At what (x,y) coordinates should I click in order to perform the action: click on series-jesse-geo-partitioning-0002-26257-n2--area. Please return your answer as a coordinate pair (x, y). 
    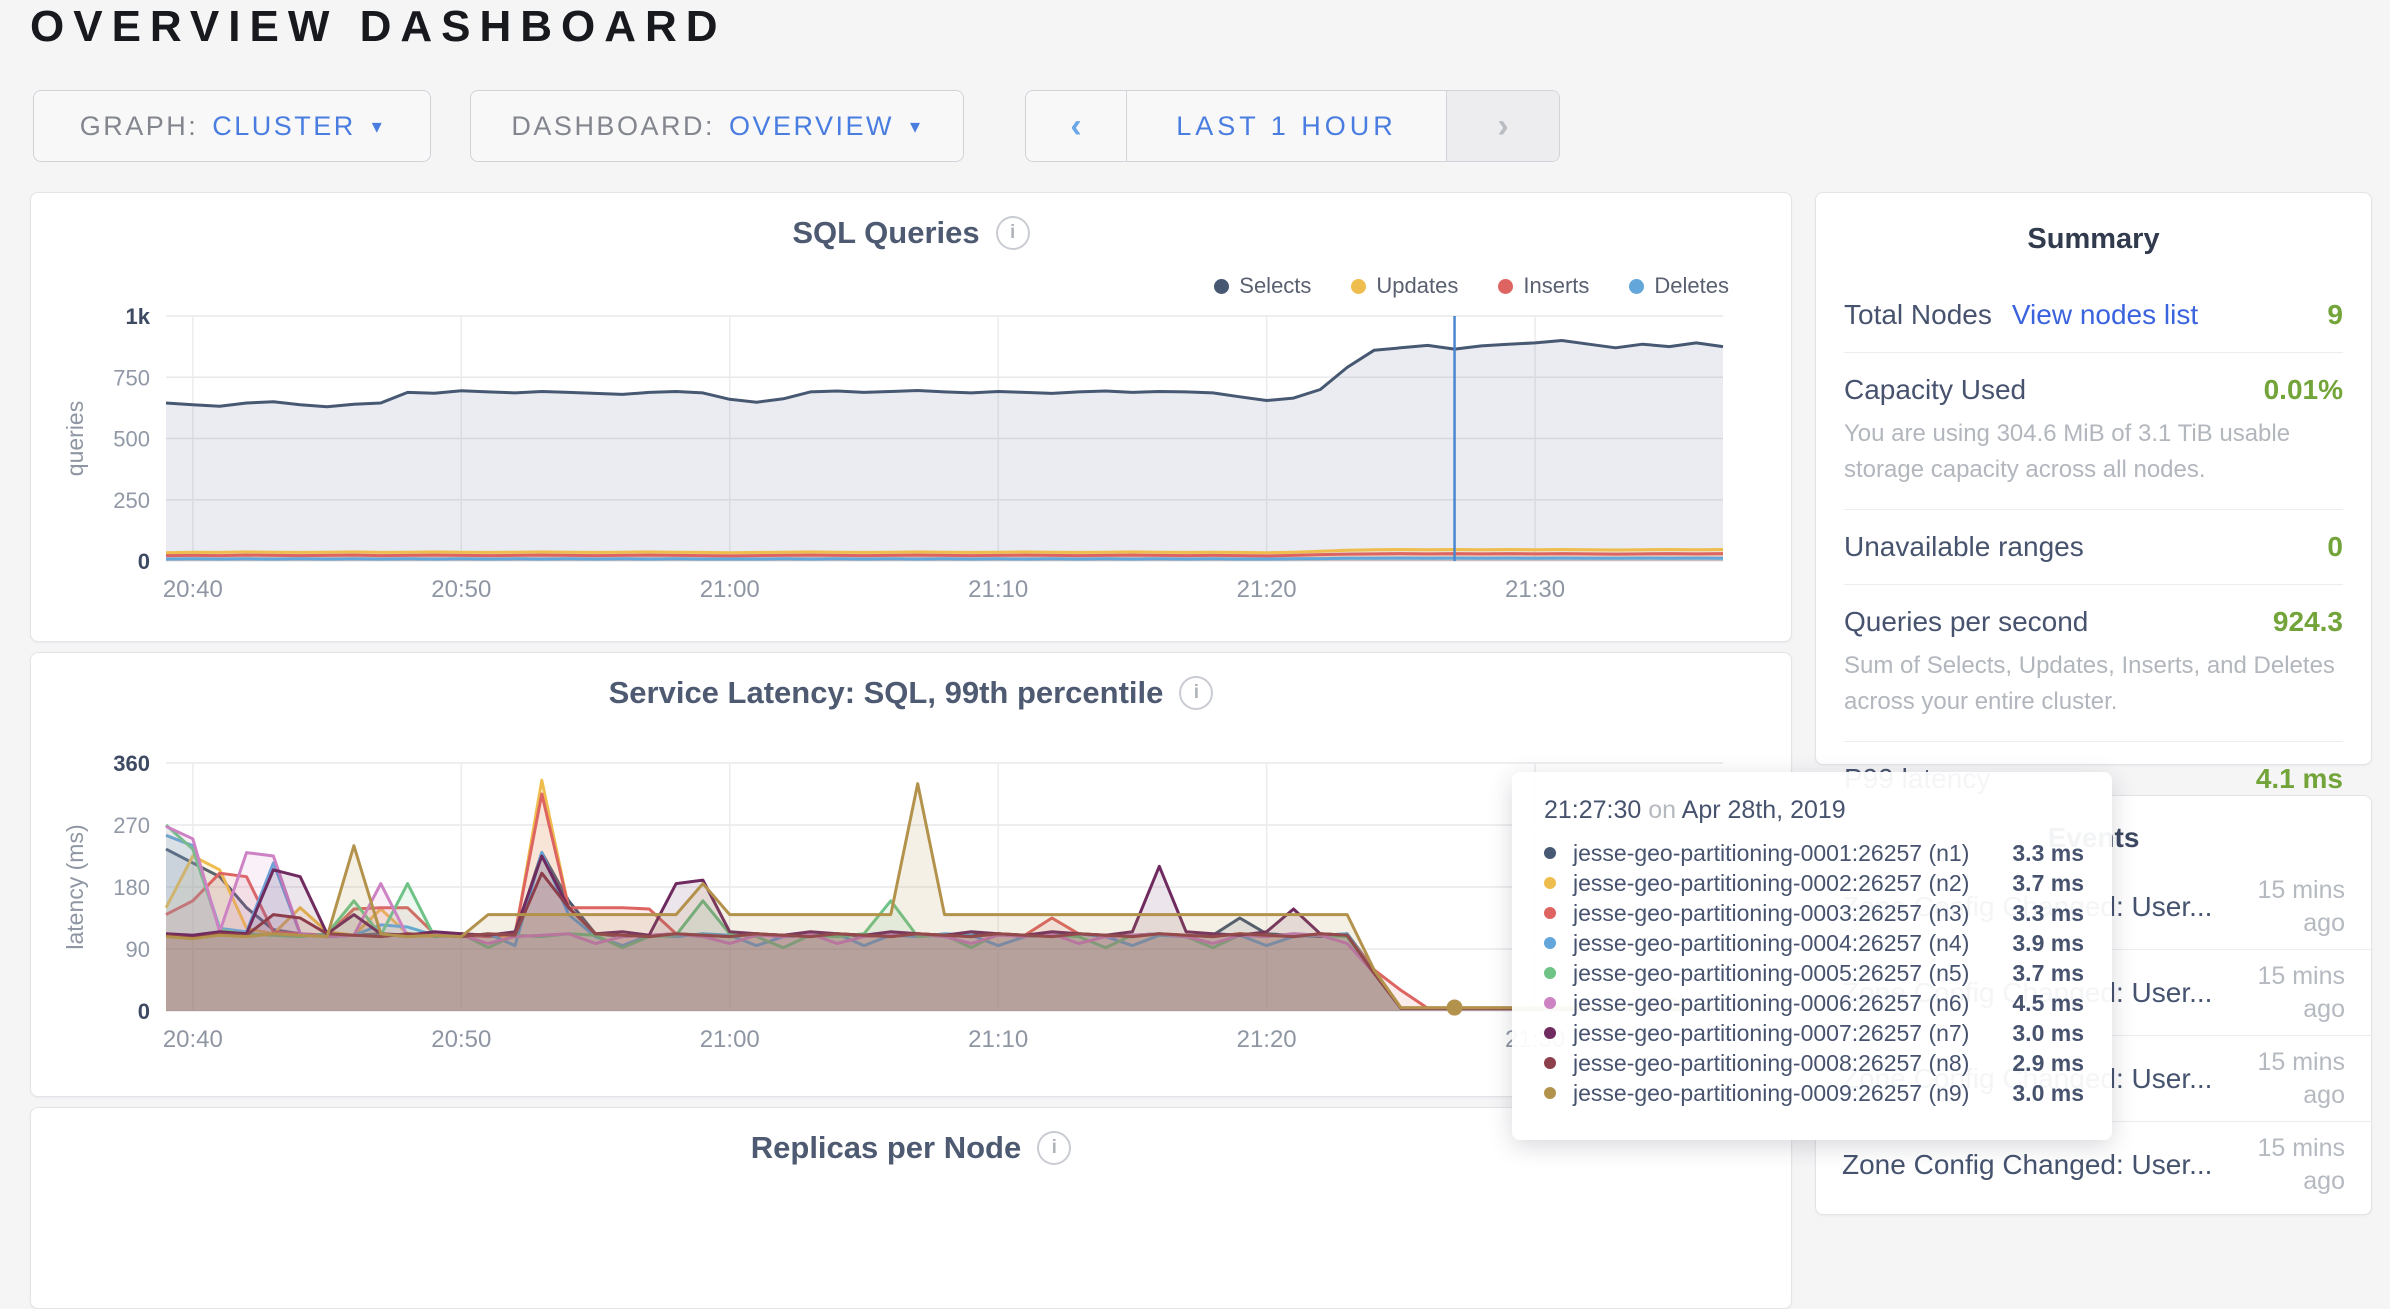
    Looking at the image, I should click on (944, 895).